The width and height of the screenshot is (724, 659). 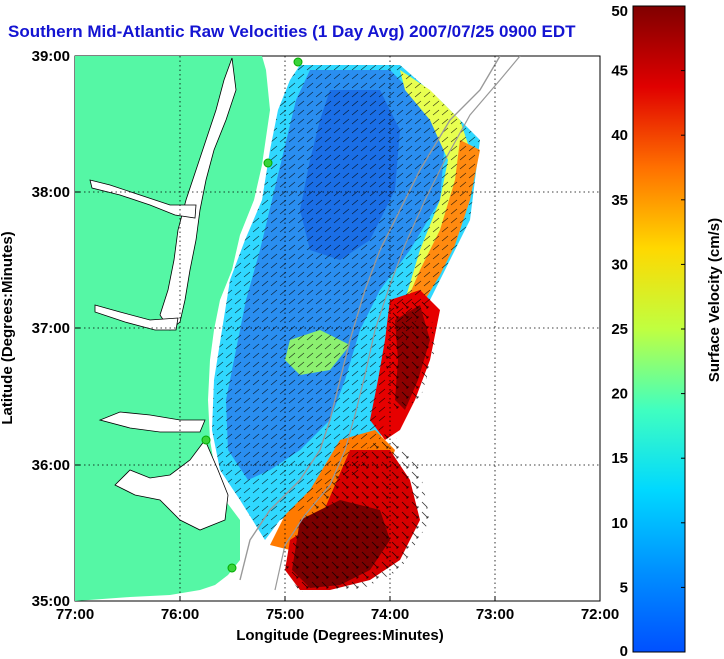 What do you see at coordinates (624, 651) in the screenshot?
I see `colorbar-tick-label: 0` at bounding box center [624, 651].